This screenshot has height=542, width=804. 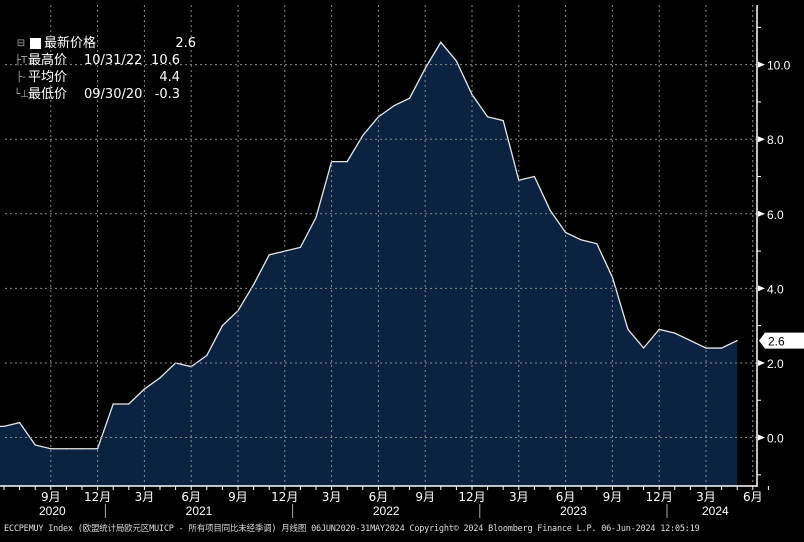 I want to click on legend-label: 最新价格, so click(x=70, y=43).